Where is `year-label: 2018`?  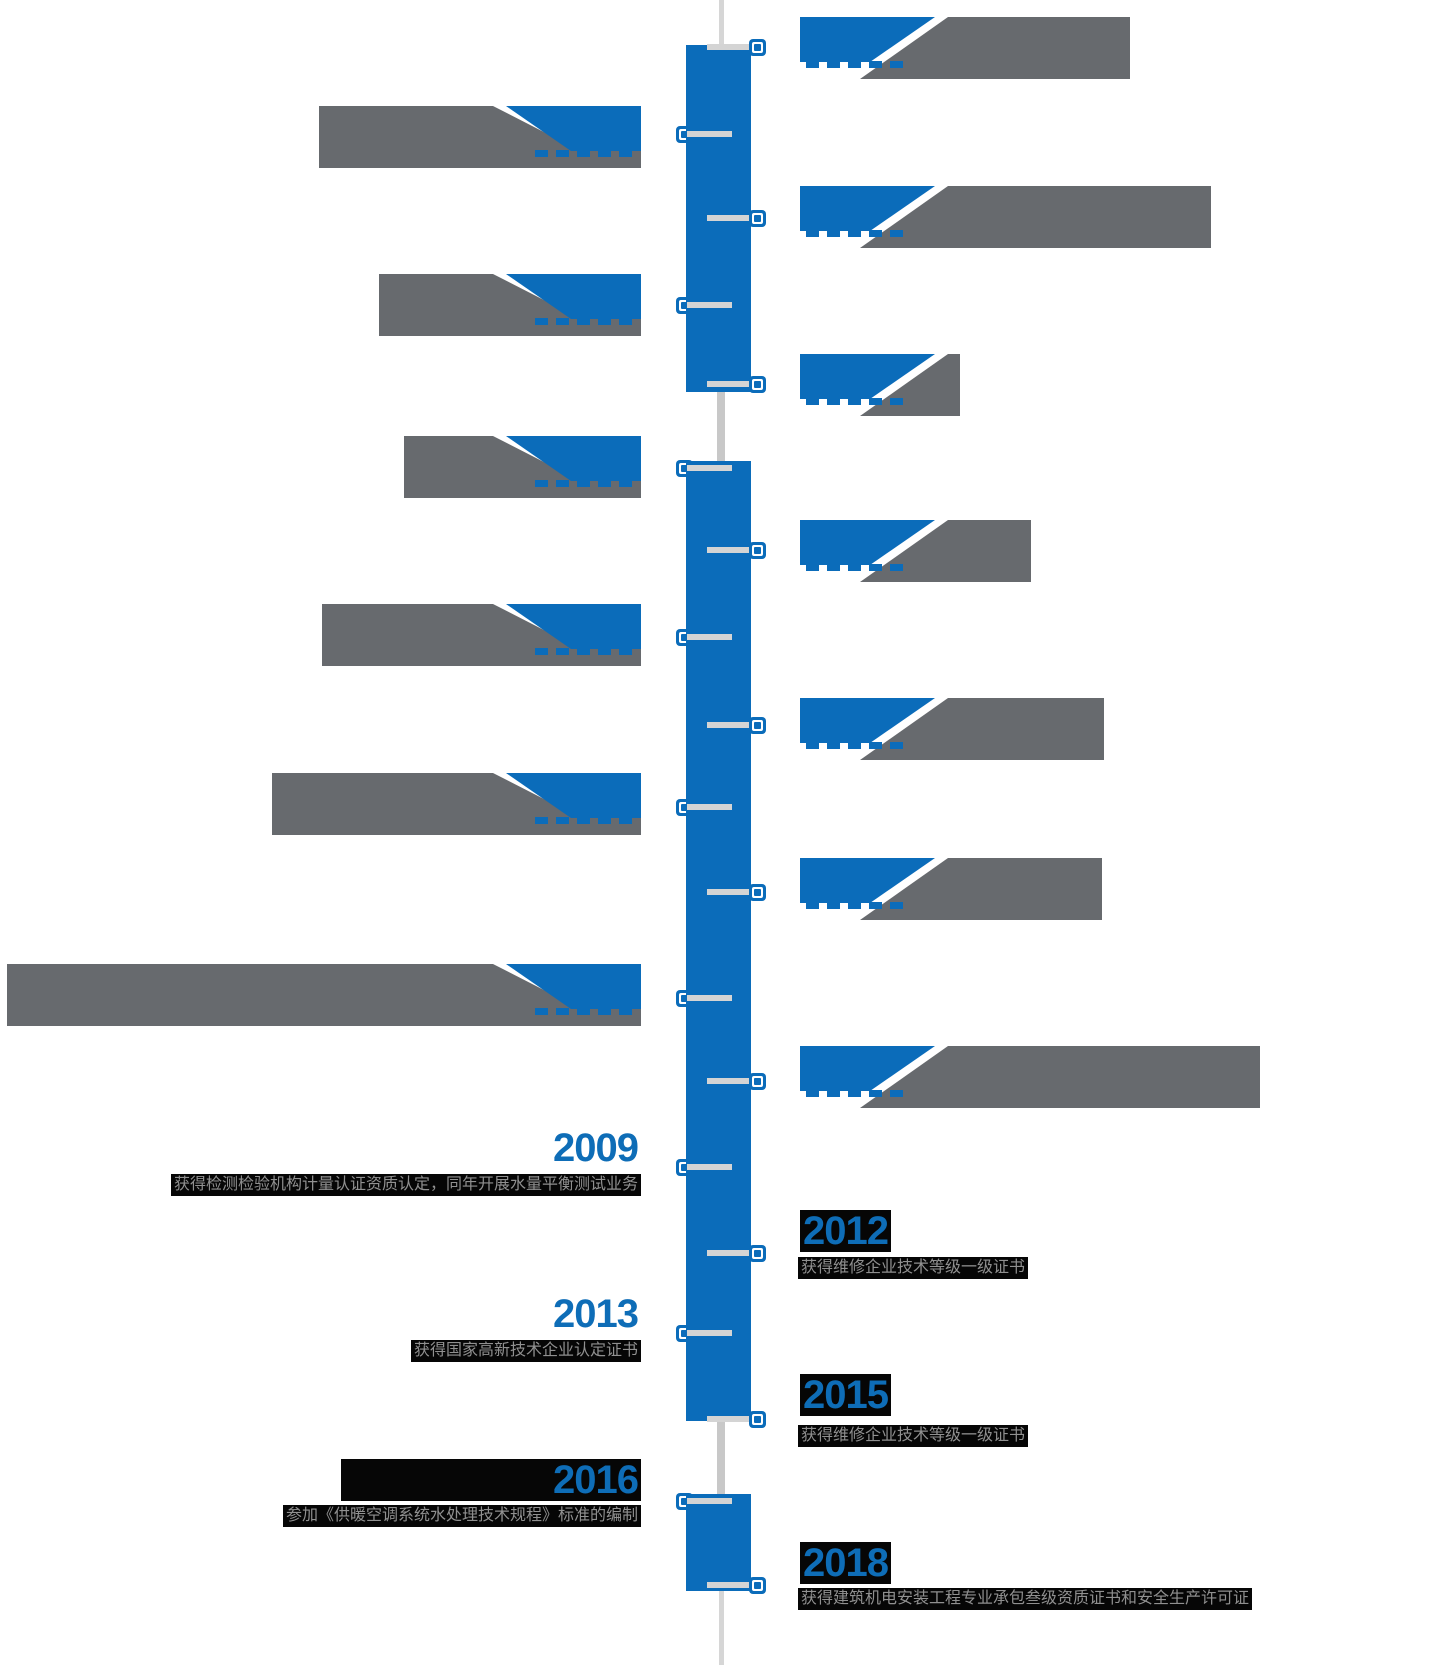 year-label: 2018 is located at coordinates (845, 1563).